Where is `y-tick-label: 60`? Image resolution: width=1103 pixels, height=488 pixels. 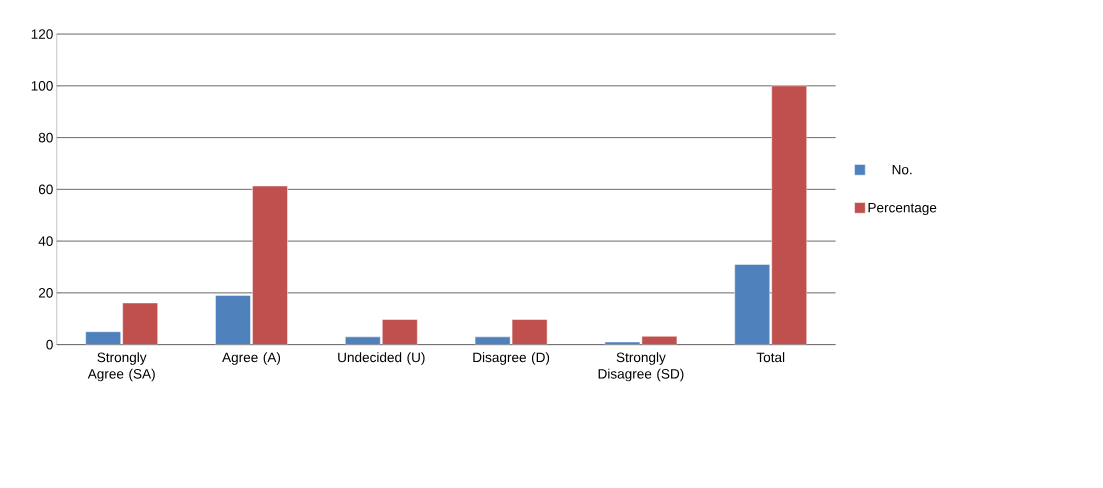 y-tick-label: 60 is located at coordinates (45, 189).